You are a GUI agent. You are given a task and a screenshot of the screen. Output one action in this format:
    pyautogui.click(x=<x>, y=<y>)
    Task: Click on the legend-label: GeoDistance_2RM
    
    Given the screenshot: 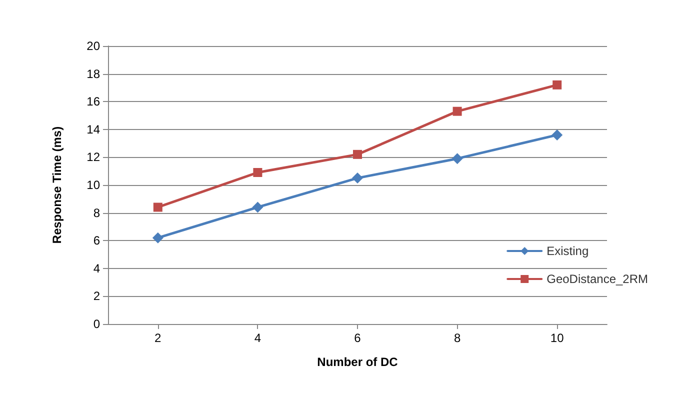 What is the action you would take?
    pyautogui.click(x=597, y=279)
    